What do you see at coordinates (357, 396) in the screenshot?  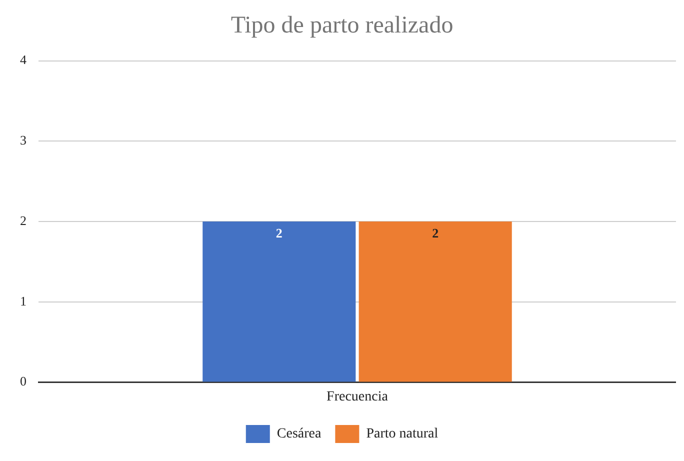 I see `x-tick-label: Frecuencia` at bounding box center [357, 396].